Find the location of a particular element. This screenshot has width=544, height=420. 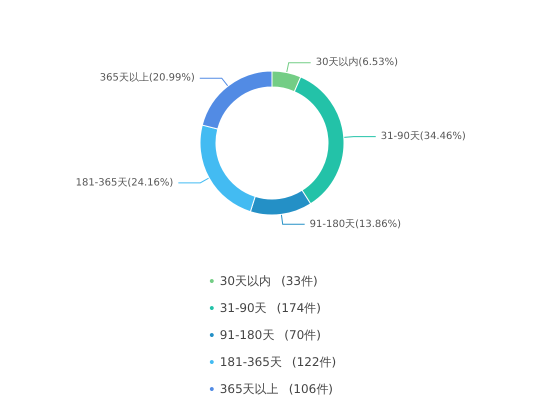

category-label: 31-90天(34.46%) is located at coordinates (423, 136).